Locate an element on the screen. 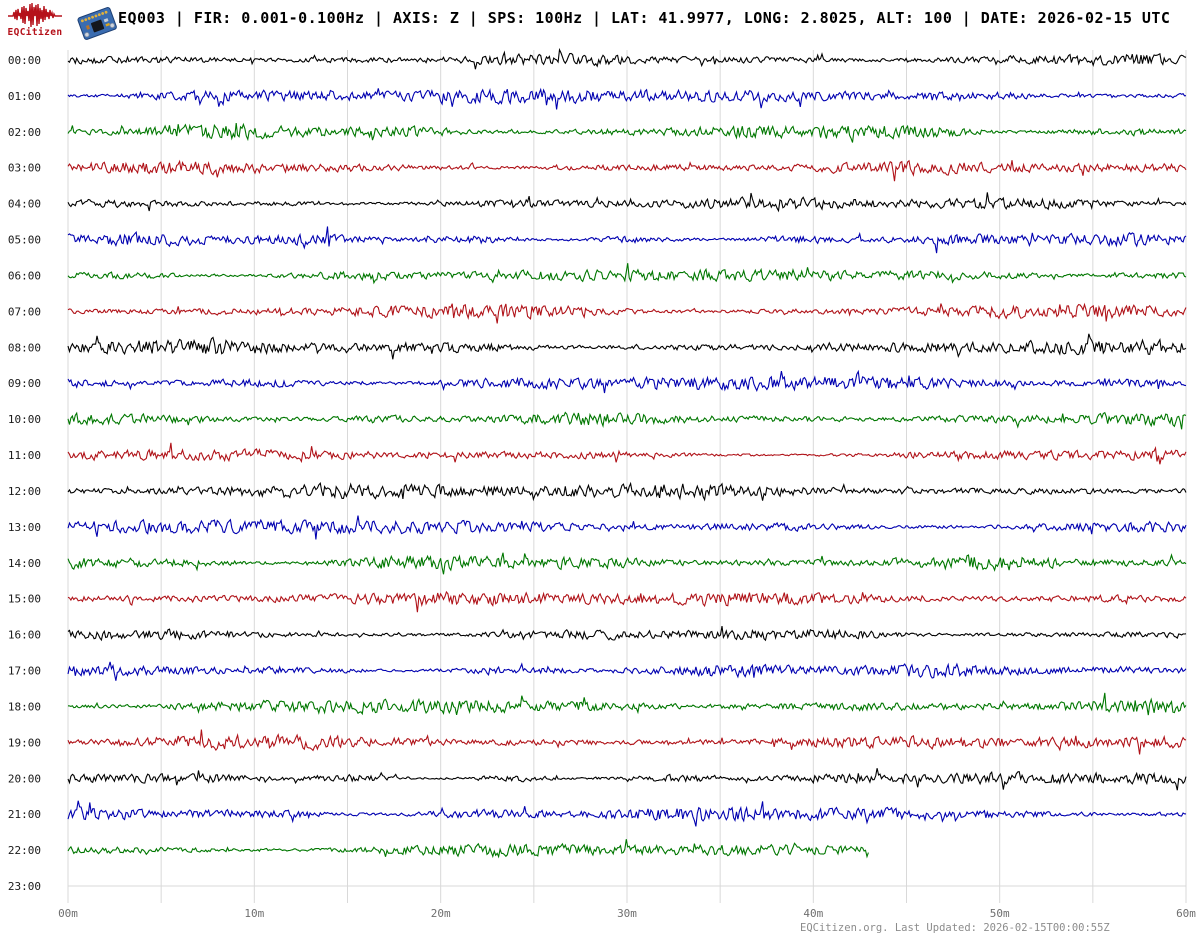 The height and width of the screenshot is (940, 1200). hour-label: 19:00 is located at coordinates (24, 742).